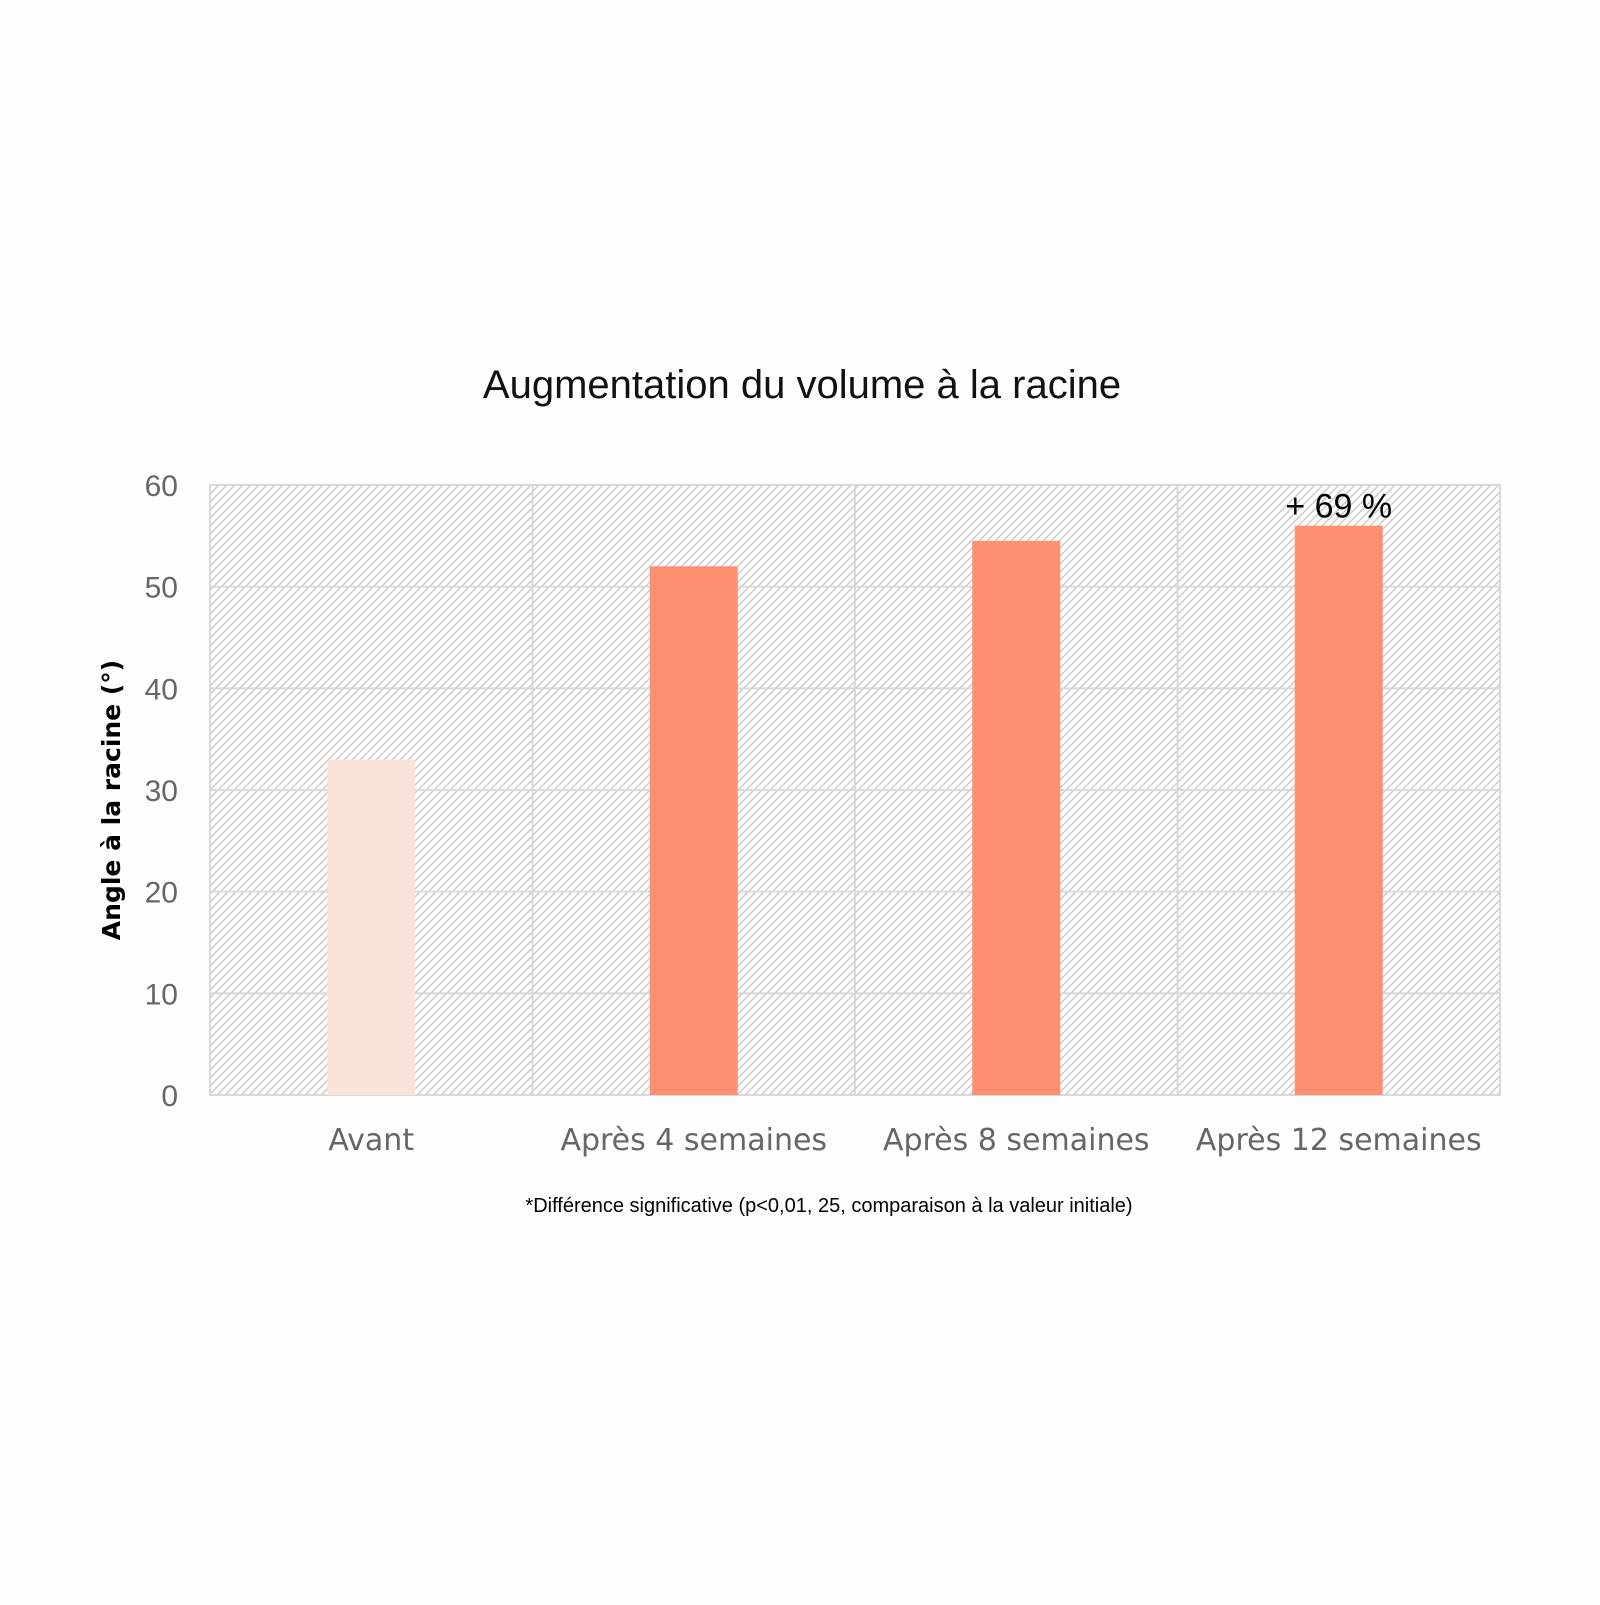  I want to click on y-axis-ticks: 0 10 20 30 40 50 60, so click(161, 791).